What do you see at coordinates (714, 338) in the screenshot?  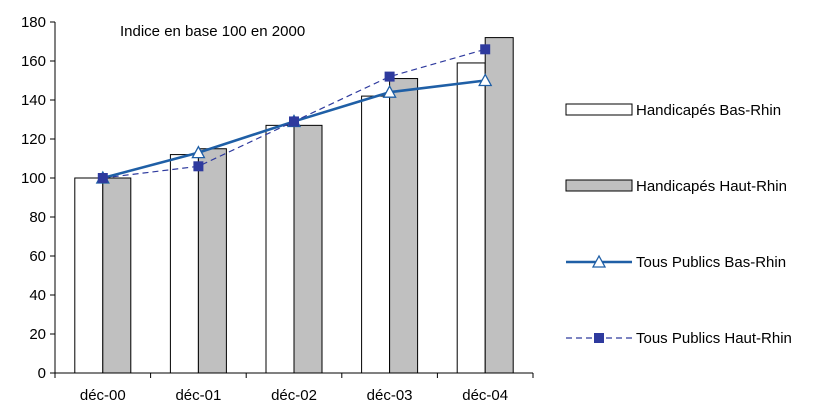 I see `legend-label-3: Tous Publics Haut-Rhin` at bounding box center [714, 338].